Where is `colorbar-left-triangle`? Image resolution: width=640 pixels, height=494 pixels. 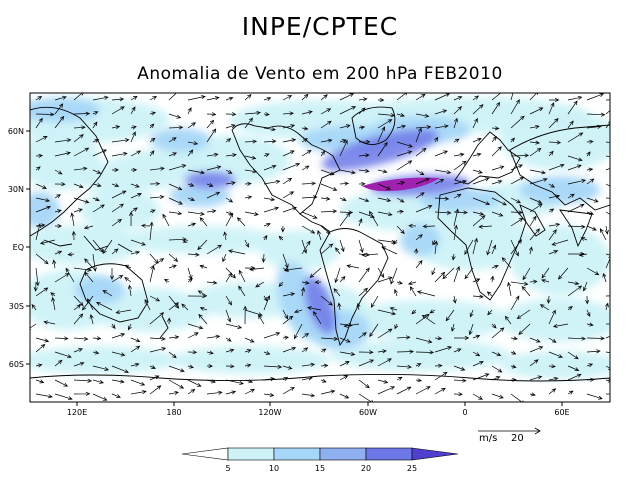 colorbar-left-triangle is located at coordinates (205, 454).